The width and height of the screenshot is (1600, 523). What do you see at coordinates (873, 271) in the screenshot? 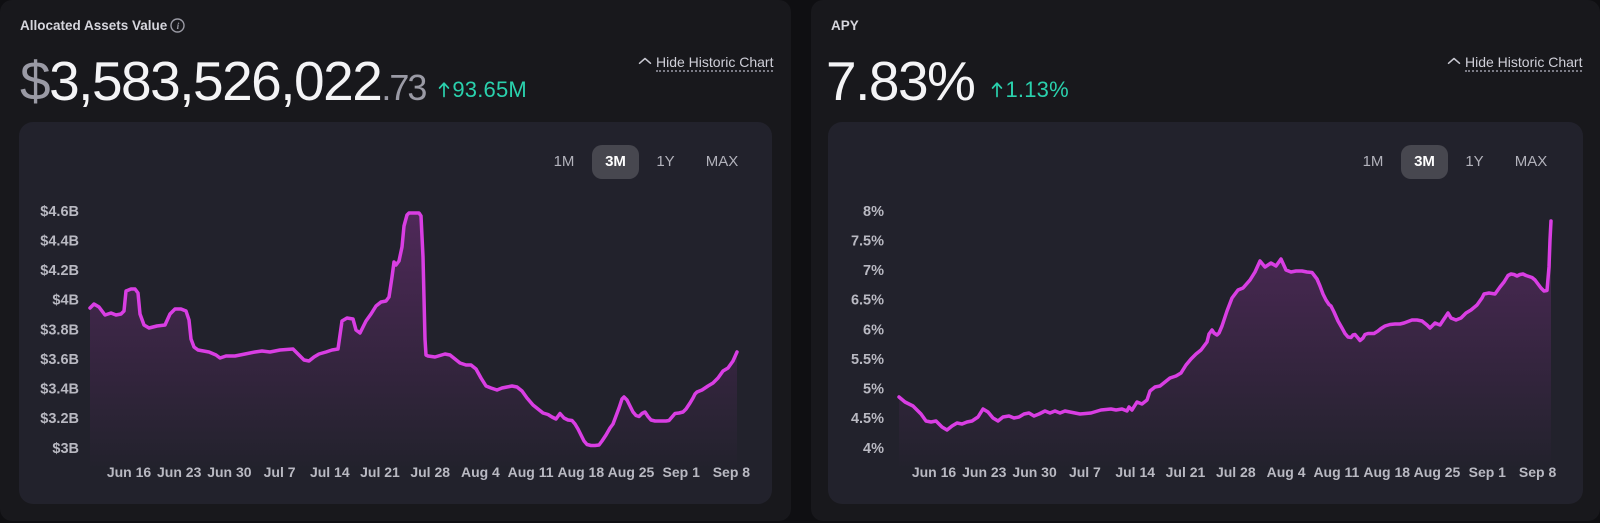
I see `svg-text: 7%` at bounding box center [873, 271].